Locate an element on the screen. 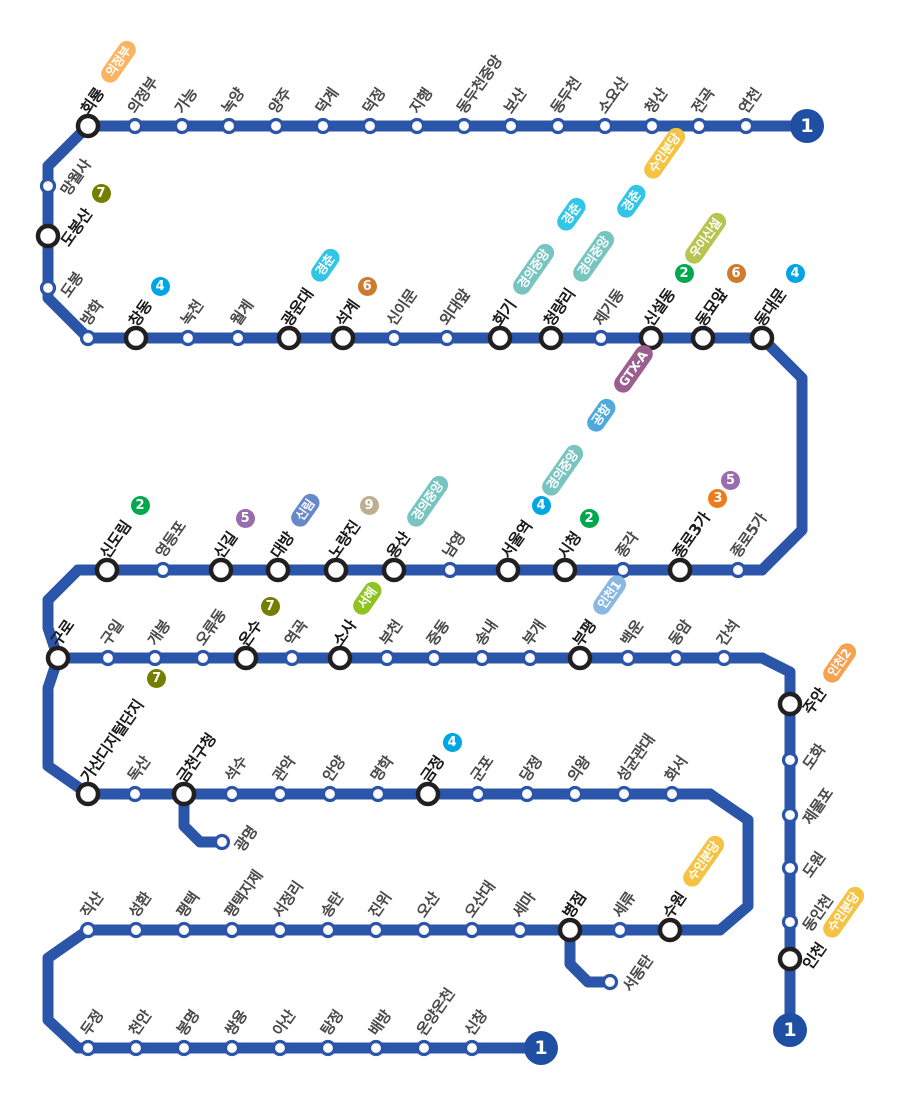 Image resolution: width=920 pixels, height=1110 pixels. transfer-line-badge: 3 is located at coordinates (718, 498).